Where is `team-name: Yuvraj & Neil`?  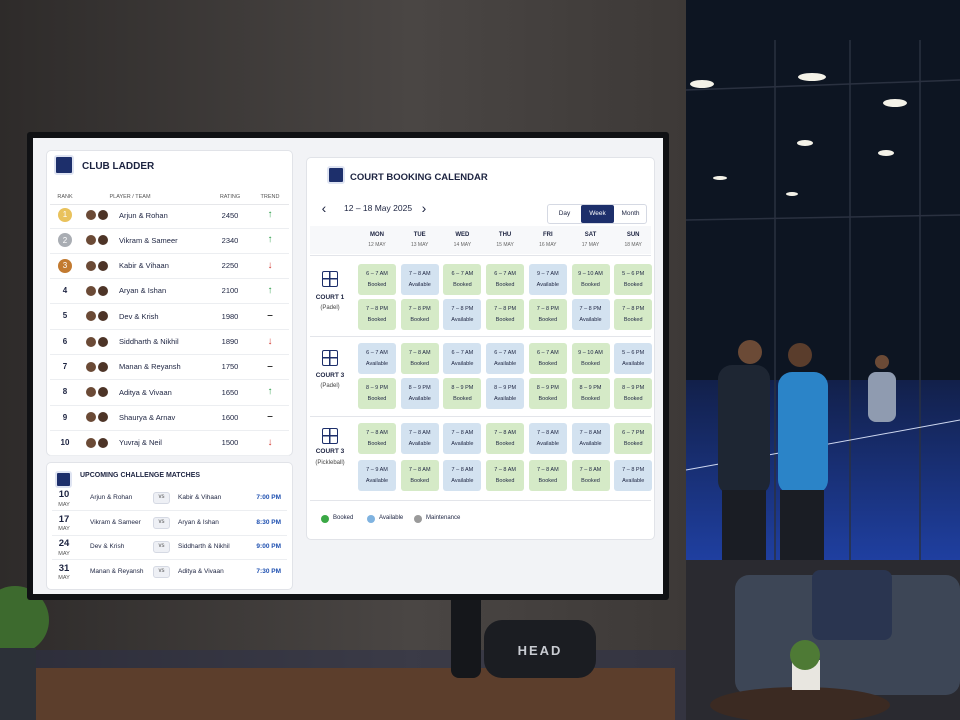
team-name: Yuvraj & Neil is located at coordinates (140, 443).